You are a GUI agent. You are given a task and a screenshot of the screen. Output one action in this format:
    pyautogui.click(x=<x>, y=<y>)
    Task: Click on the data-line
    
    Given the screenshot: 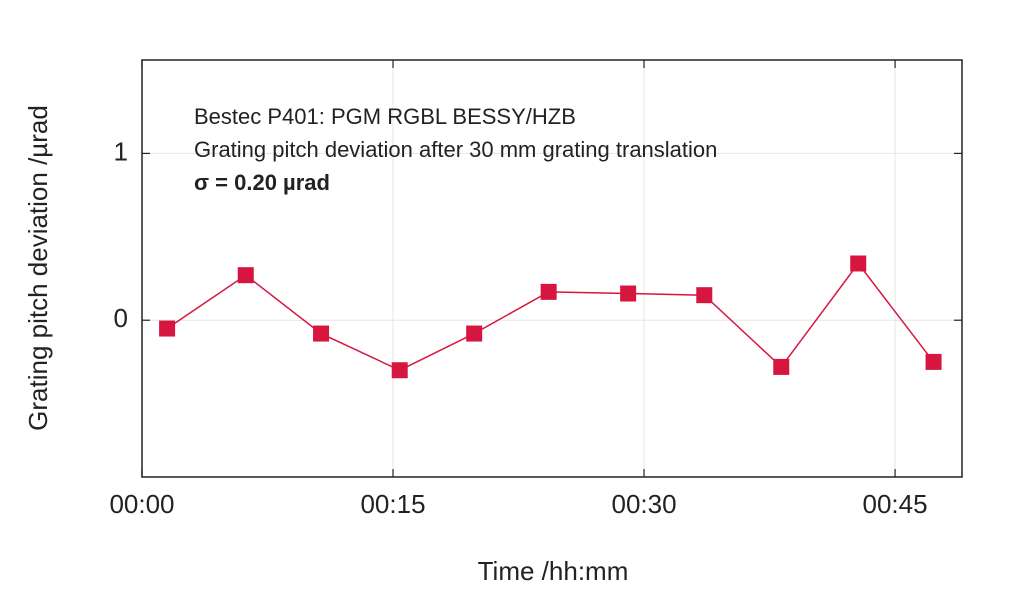 What is the action you would take?
    pyautogui.click(x=550, y=317)
    